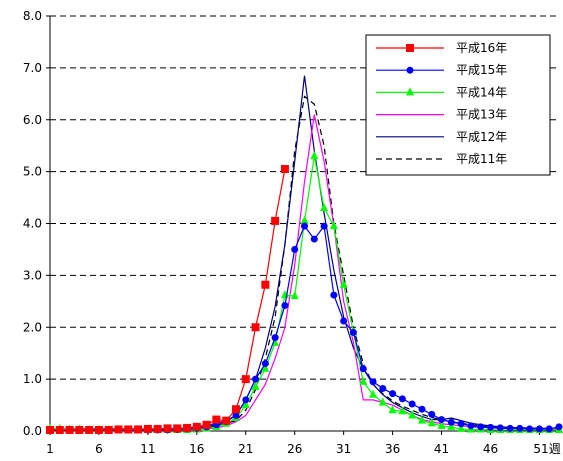  Describe the element at coordinates (441, 159) in the screenshot. I see `legend-entry: 平成11年` at that location.